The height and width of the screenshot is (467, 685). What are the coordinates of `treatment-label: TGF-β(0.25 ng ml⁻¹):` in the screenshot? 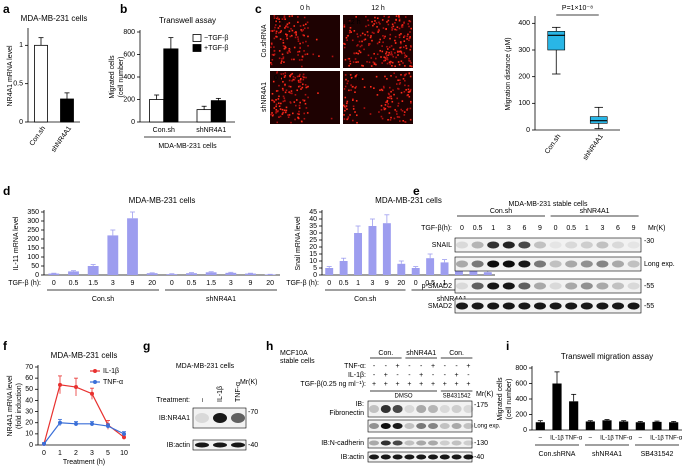 It's located at (333, 384).